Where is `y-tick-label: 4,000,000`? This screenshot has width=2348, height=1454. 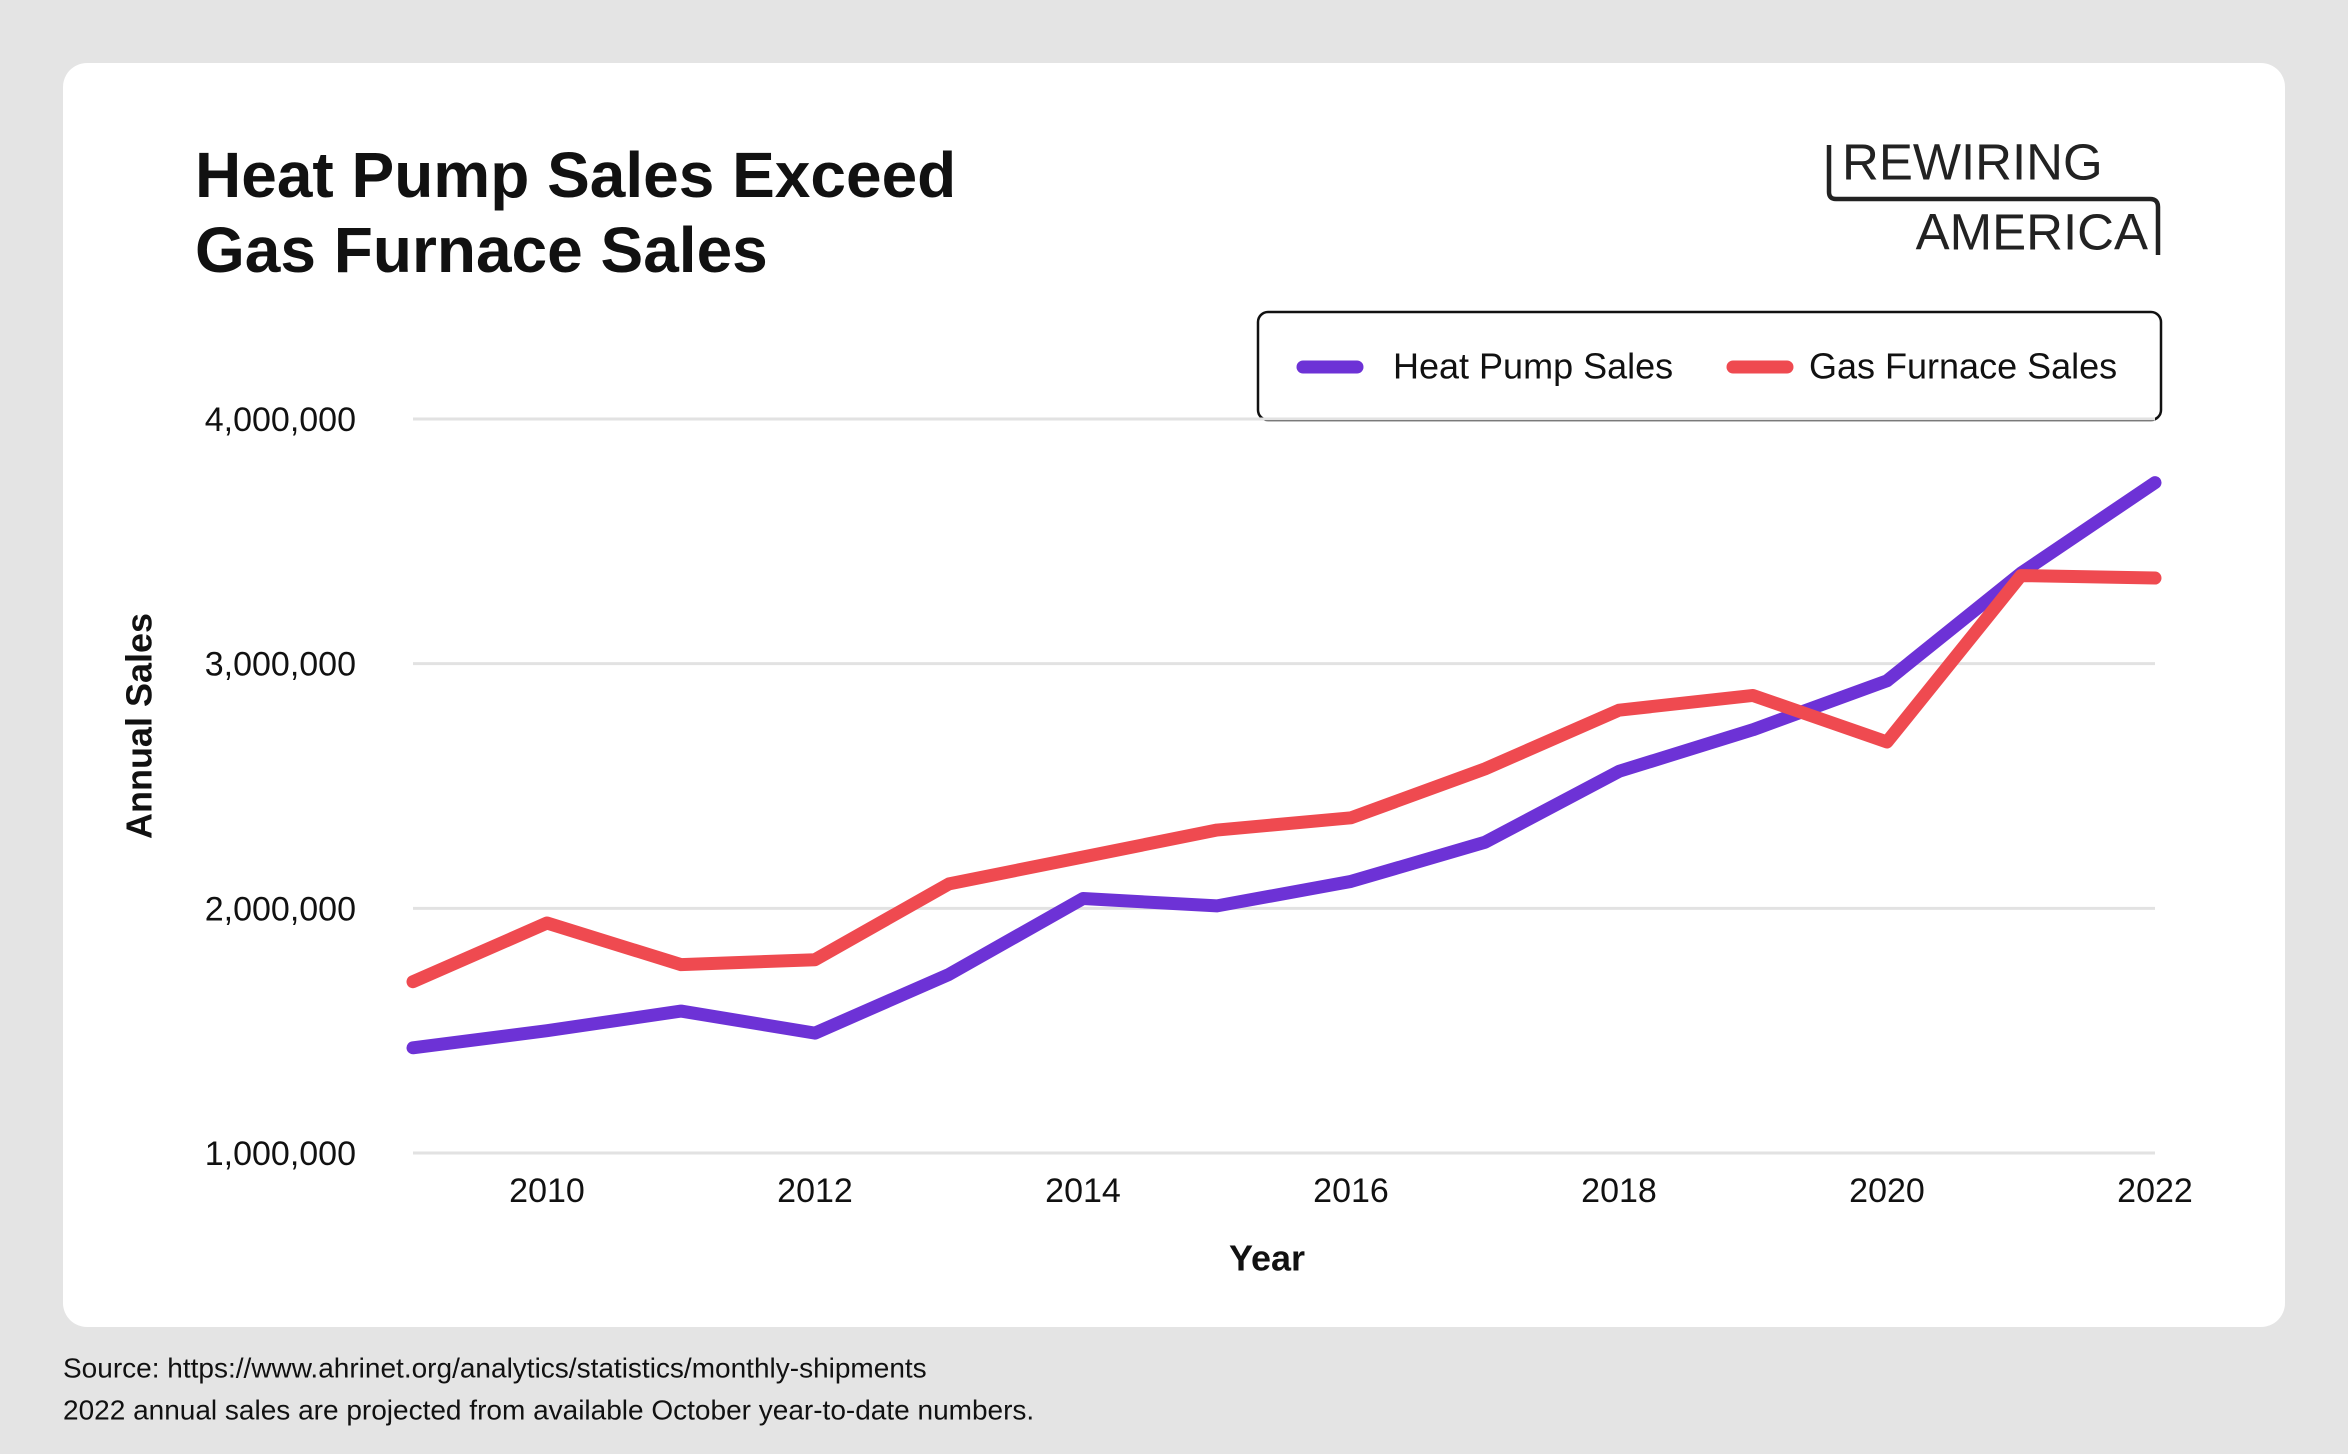 y-tick-label: 4,000,000 is located at coordinates (280, 420).